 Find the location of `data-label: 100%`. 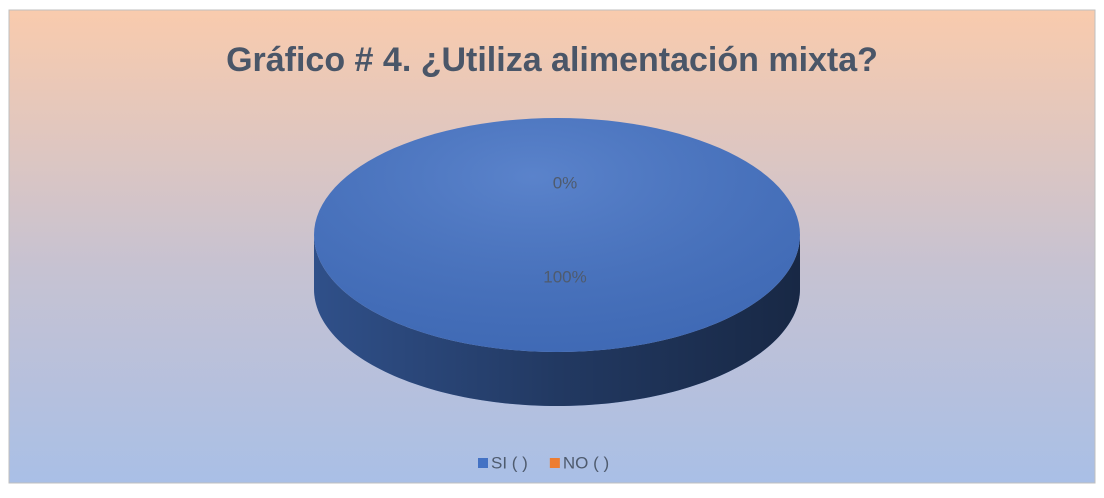

data-label: 100% is located at coordinates (564, 276).